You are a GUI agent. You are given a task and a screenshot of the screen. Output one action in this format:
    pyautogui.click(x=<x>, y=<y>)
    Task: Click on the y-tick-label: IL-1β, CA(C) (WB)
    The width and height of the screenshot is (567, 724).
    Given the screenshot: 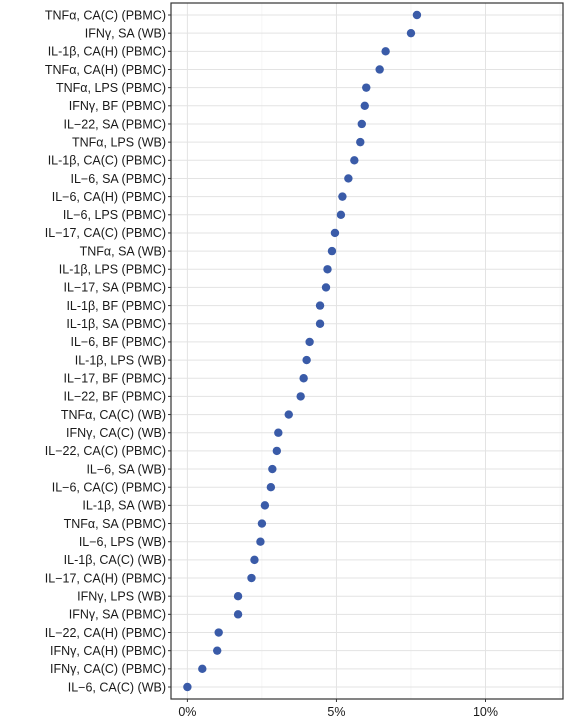 What is the action you would take?
    pyautogui.click(x=115, y=560)
    